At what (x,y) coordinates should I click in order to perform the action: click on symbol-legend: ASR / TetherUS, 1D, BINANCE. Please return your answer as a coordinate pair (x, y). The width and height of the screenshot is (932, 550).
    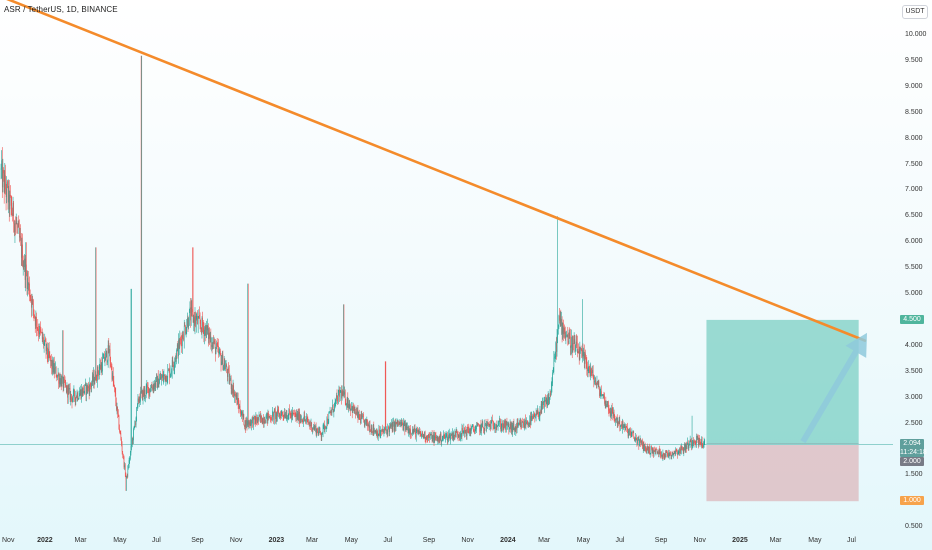
    Looking at the image, I should click on (61, 9).